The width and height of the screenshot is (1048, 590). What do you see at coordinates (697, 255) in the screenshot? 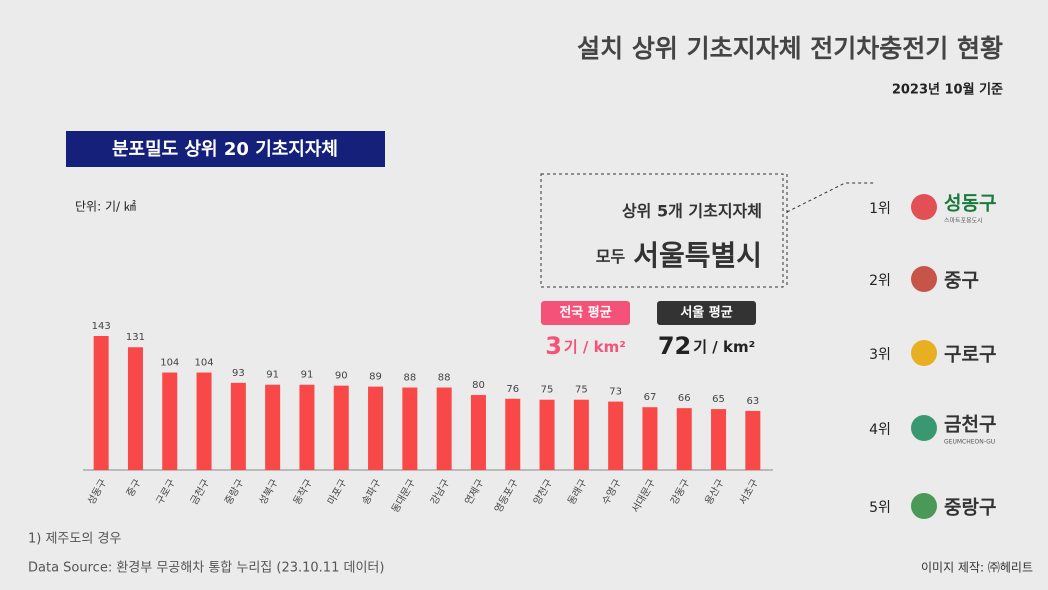
I see `callout-city: 서울특별시` at bounding box center [697, 255].